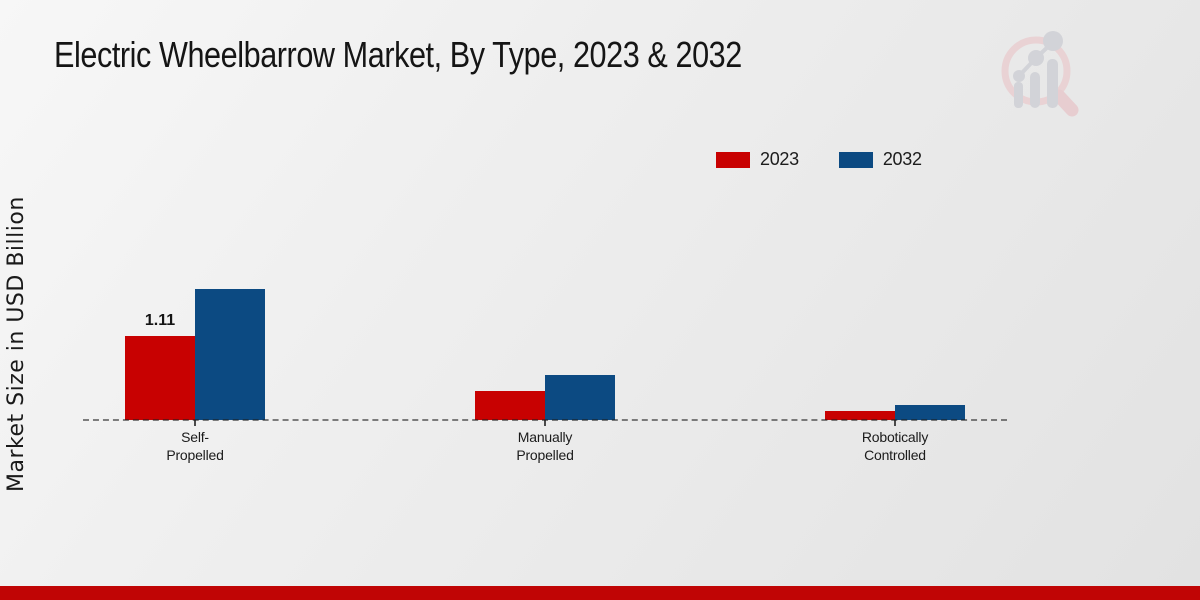 This screenshot has width=1200, height=600. I want to click on brand-logo-watermark, so click(1040, 74).